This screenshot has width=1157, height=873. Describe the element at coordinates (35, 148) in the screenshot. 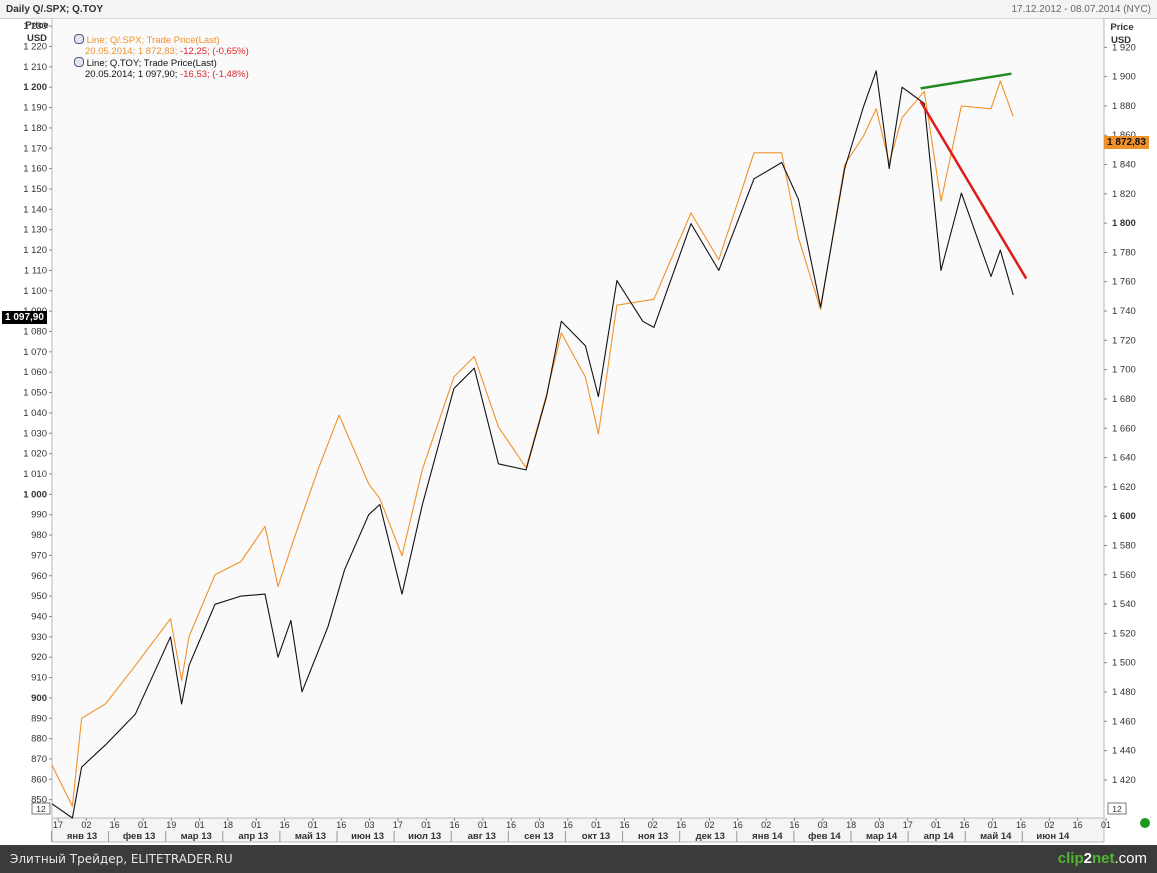

I see `left-tick-label: 1 170` at that location.